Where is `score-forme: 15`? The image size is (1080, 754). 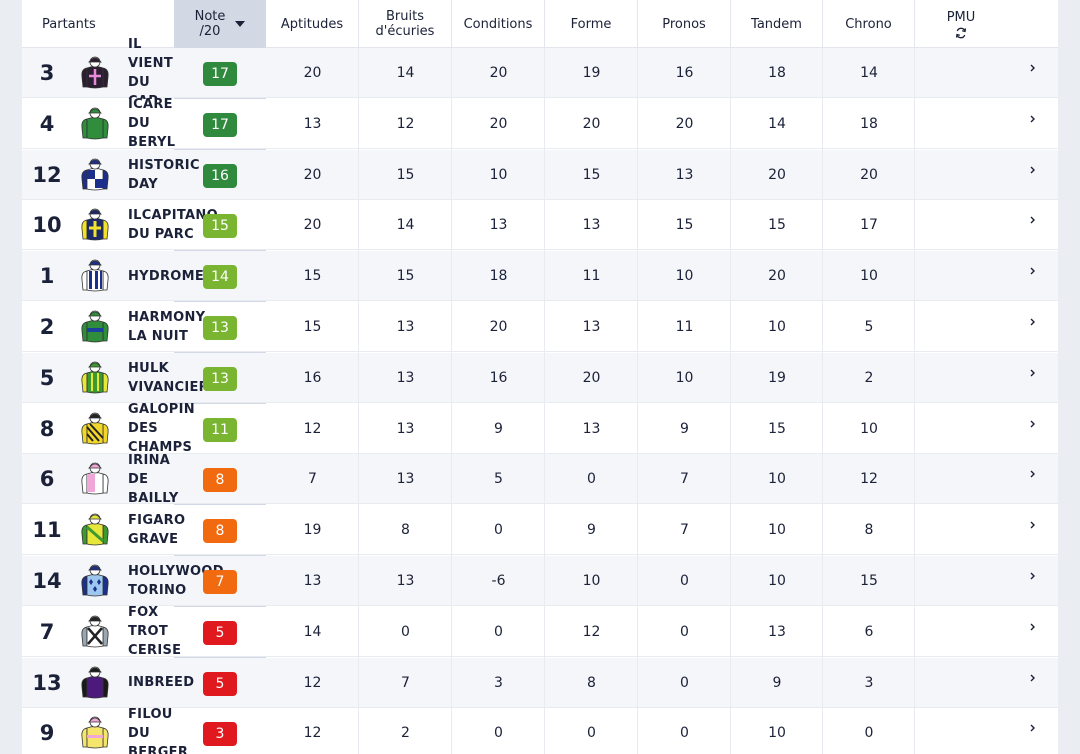
score-forme: 15 is located at coordinates (591, 174).